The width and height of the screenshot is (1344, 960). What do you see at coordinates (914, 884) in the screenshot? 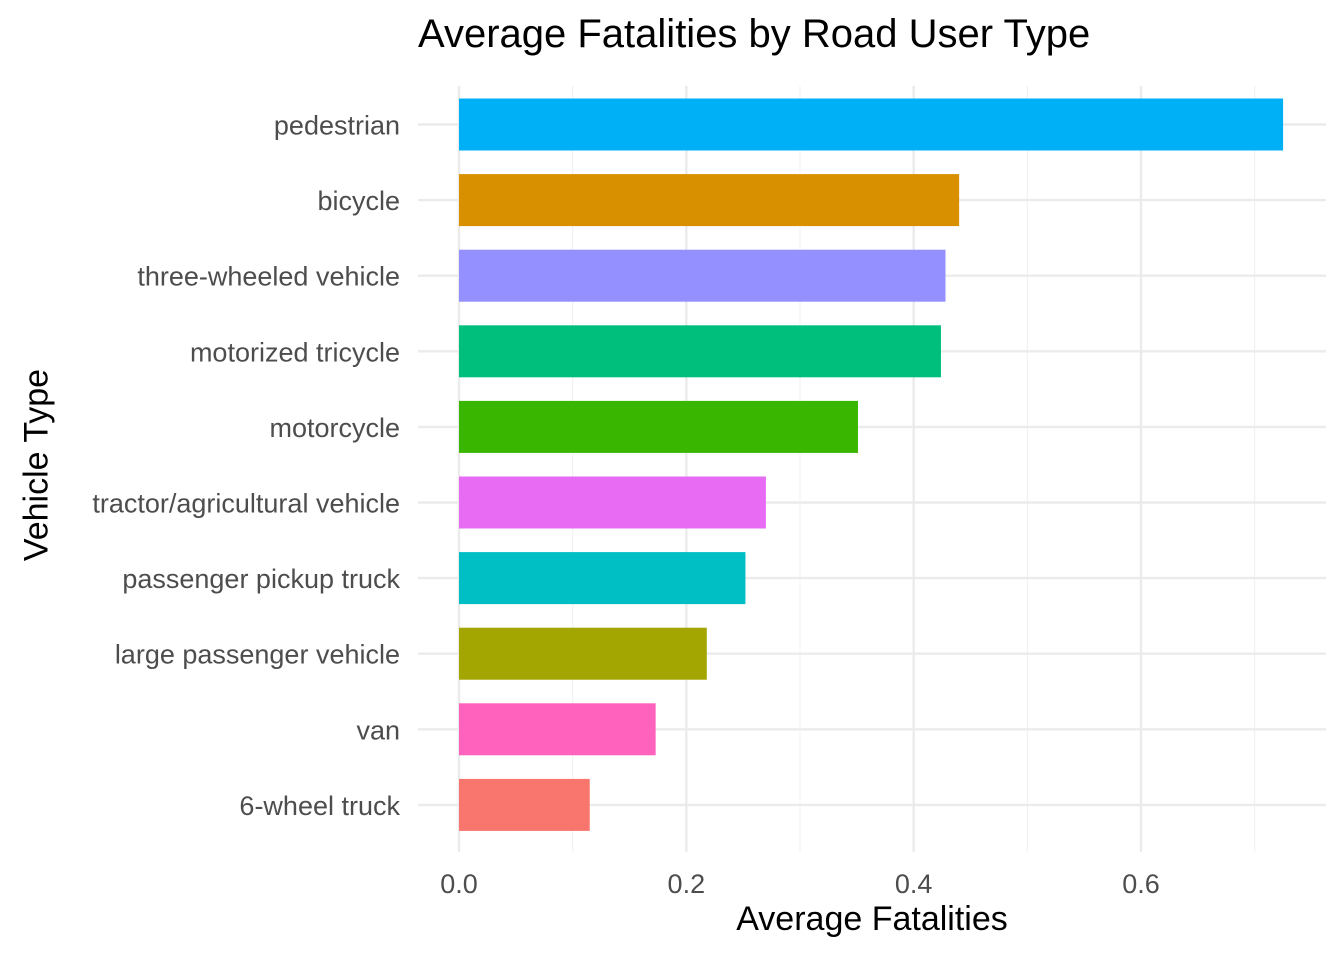
I see `x-tick-label: 0.4` at bounding box center [914, 884].